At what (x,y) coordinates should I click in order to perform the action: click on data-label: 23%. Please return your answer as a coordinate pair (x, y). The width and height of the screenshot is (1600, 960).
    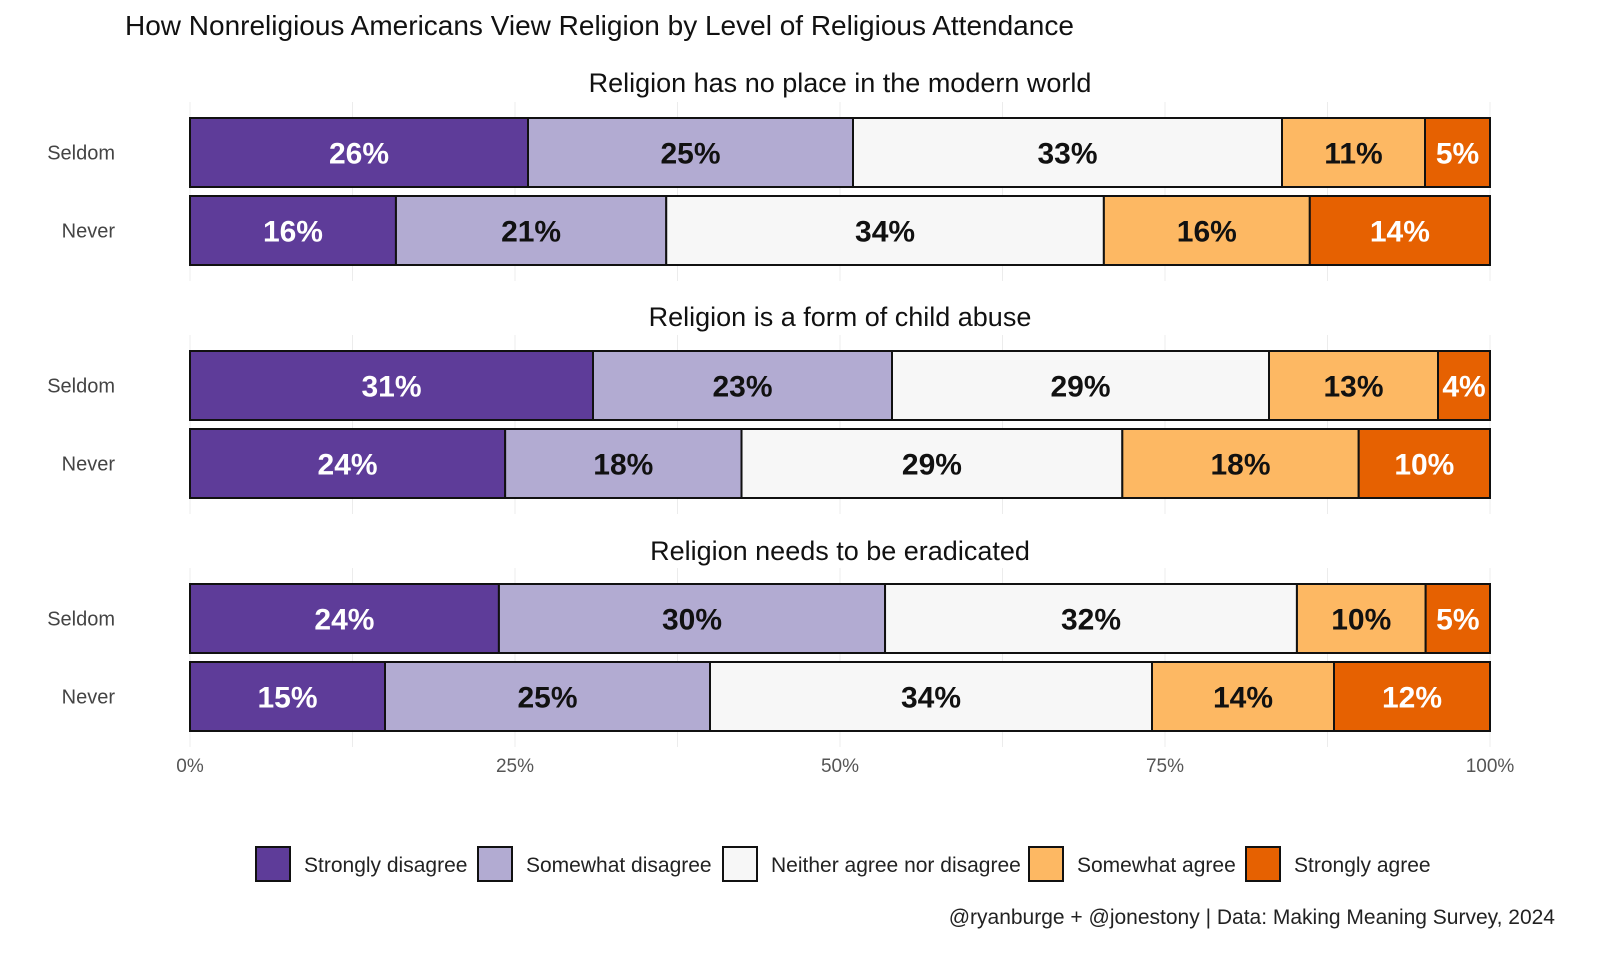
    Looking at the image, I should click on (742, 387).